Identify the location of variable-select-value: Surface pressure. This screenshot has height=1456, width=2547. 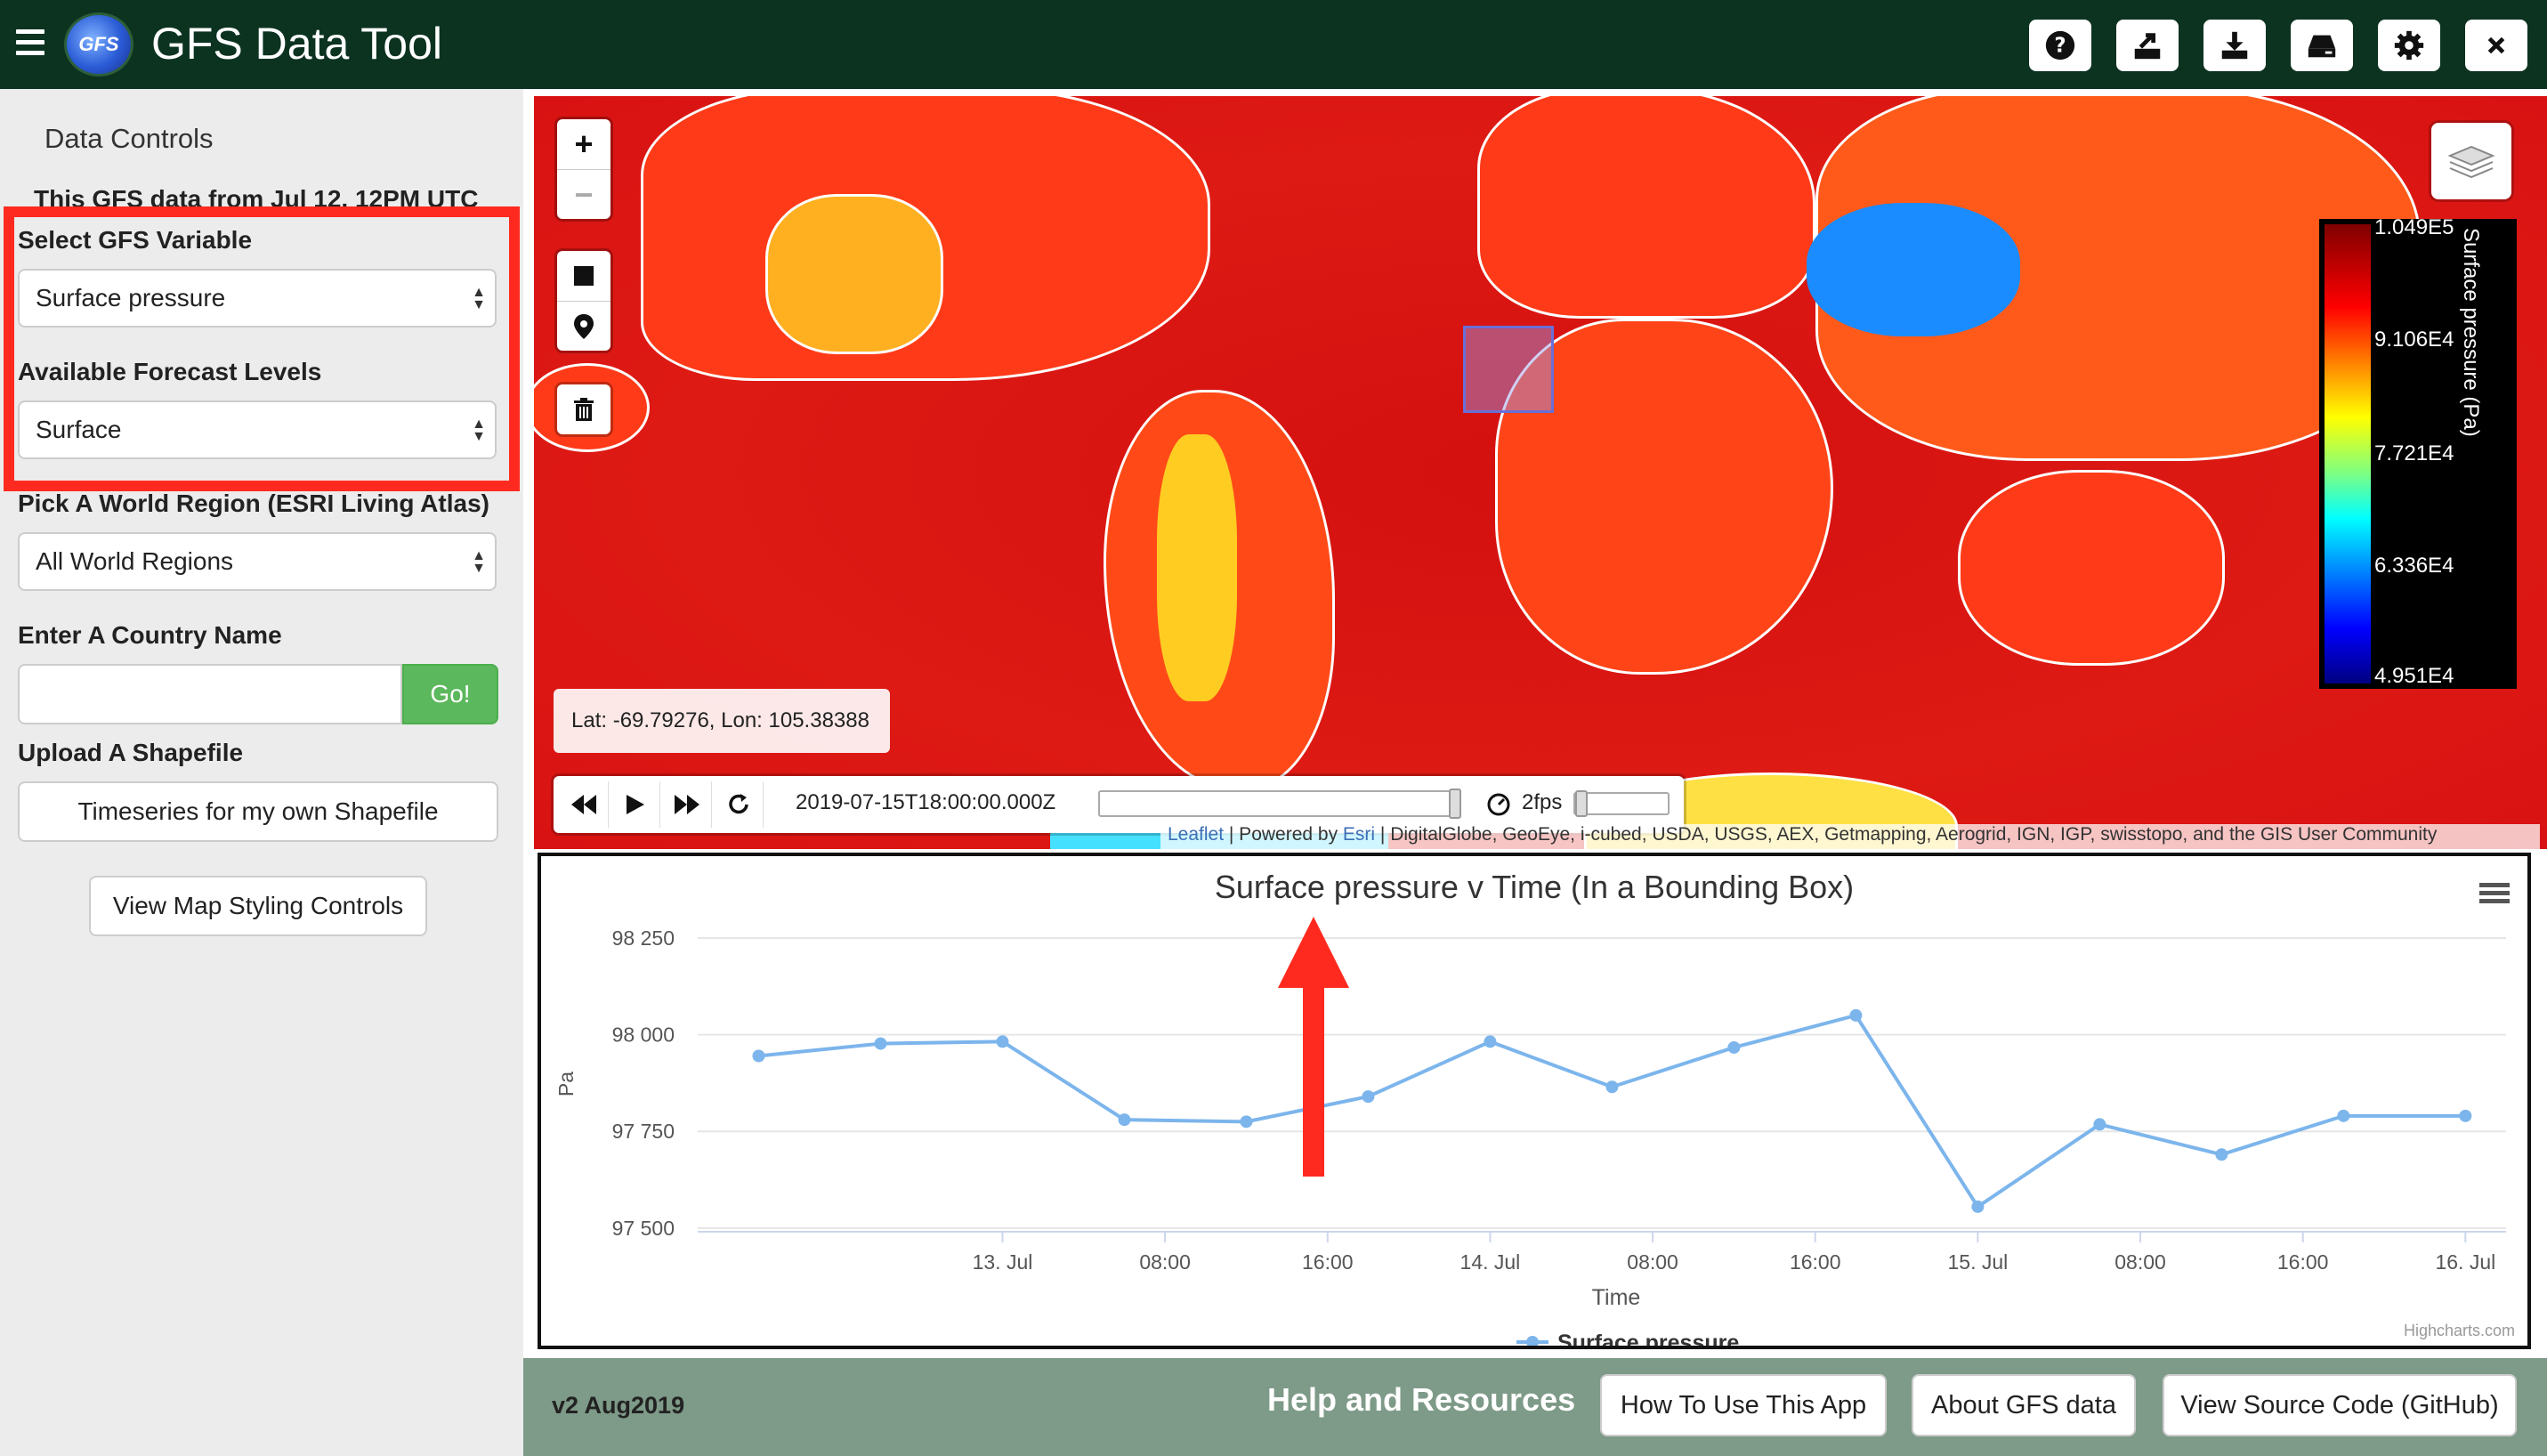
(131, 297).